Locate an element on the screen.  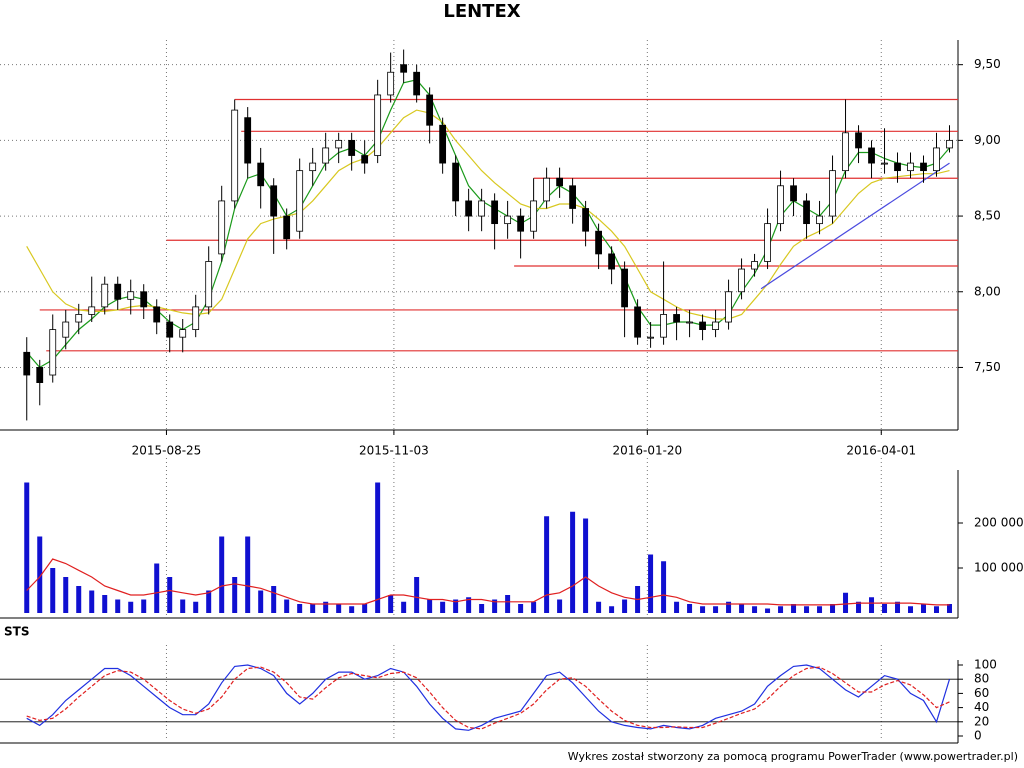
y-tick-label: 200 000 is located at coordinates (999, 523).